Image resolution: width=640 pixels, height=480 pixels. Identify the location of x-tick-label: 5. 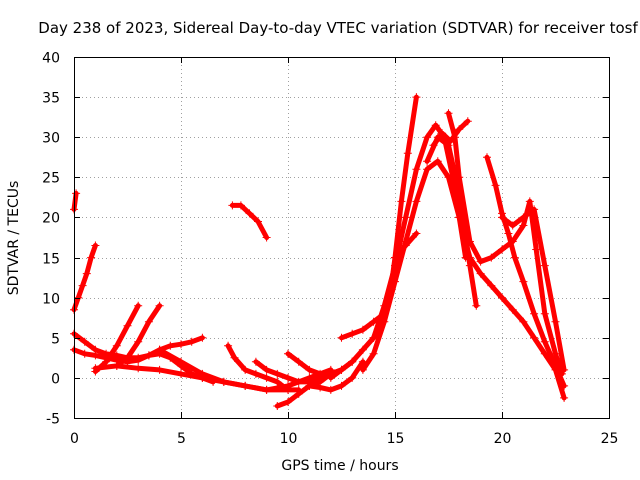
(181, 439).